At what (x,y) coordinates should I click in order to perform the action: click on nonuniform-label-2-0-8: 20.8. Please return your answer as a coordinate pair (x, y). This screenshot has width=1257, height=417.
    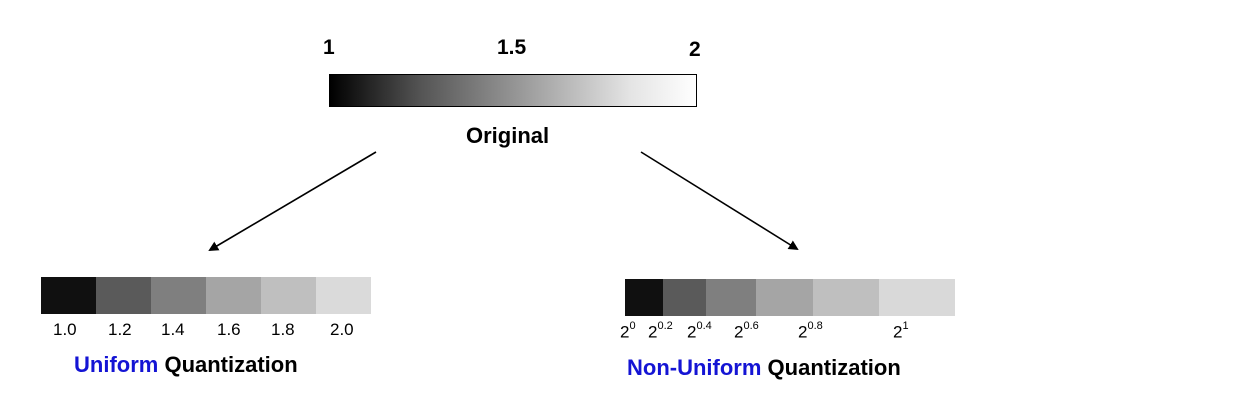
    Looking at the image, I should click on (810, 331).